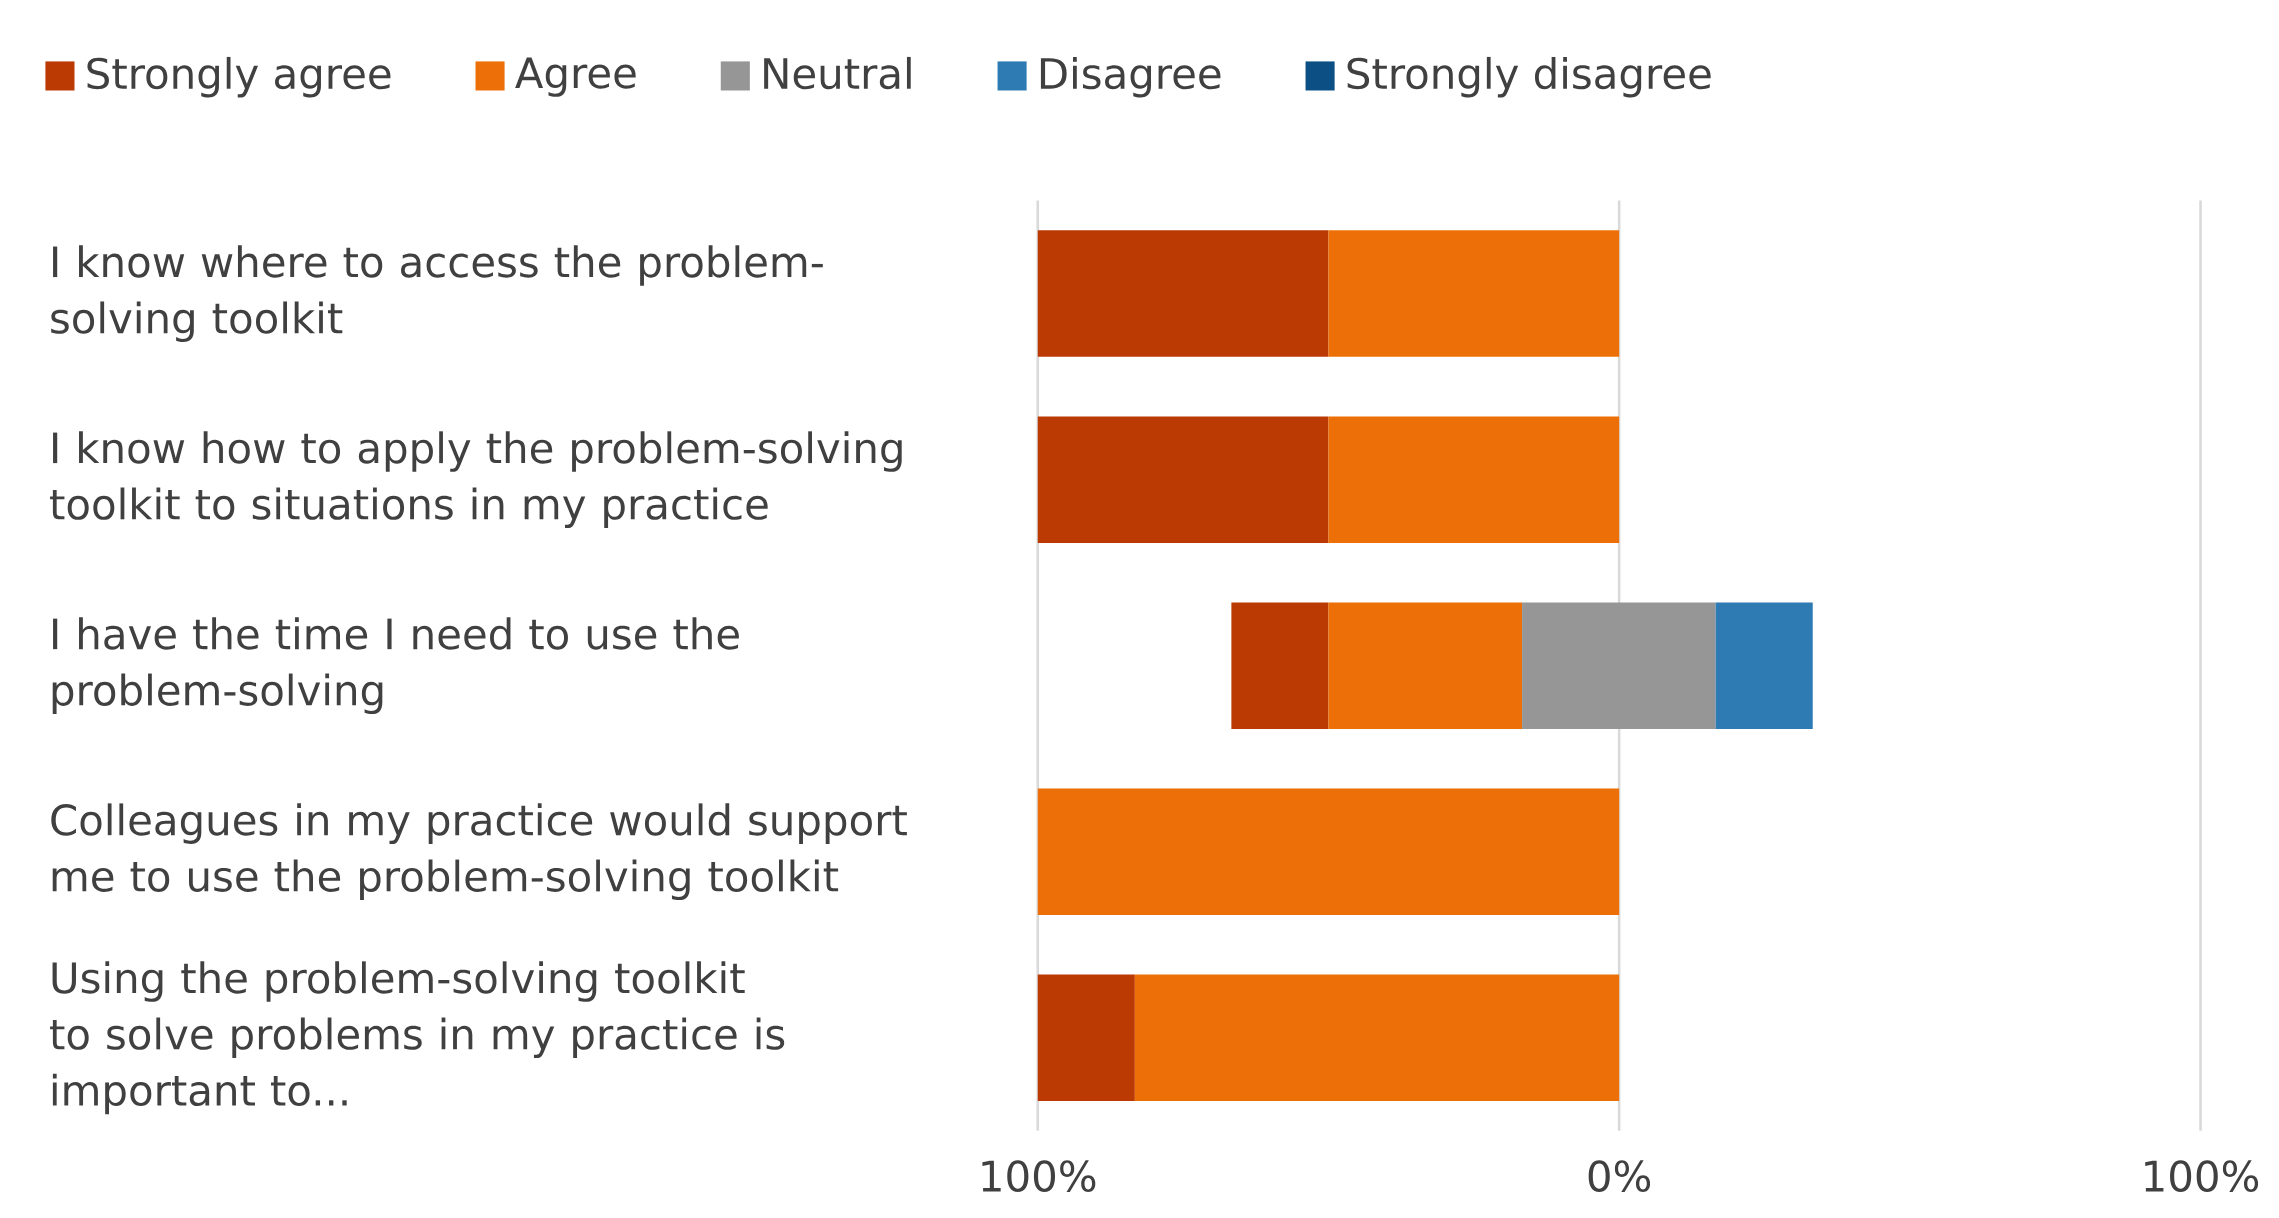 The image size is (2279, 1218). I want to click on legend-label: Strongly agree, so click(239, 77).